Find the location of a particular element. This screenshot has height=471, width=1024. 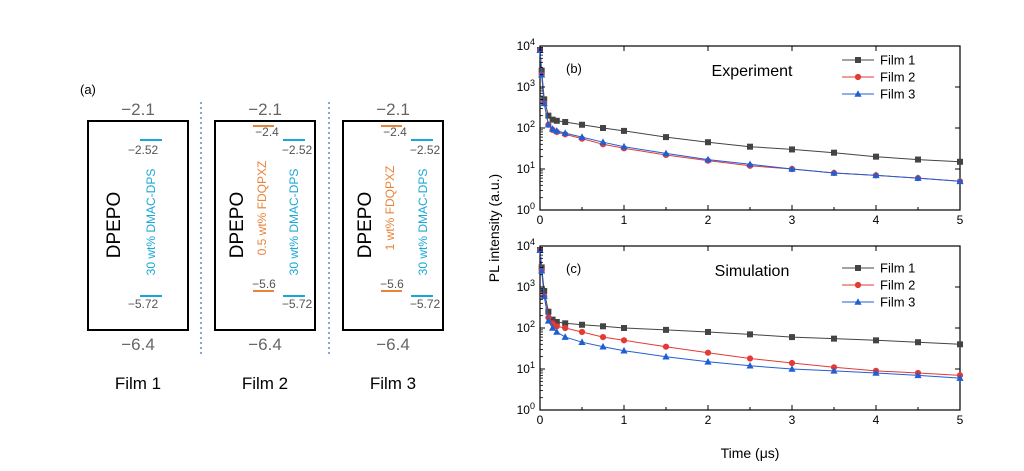

host-lumo-value: −2.1 is located at coordinates (138, 109).